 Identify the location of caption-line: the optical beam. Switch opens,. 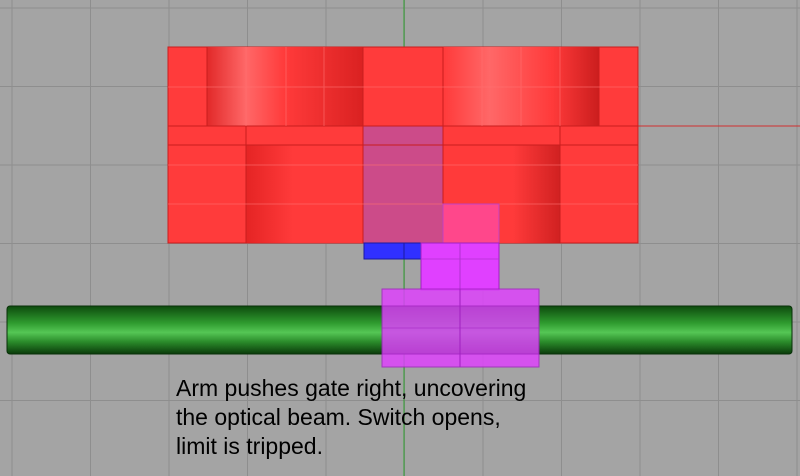
(338, 417).